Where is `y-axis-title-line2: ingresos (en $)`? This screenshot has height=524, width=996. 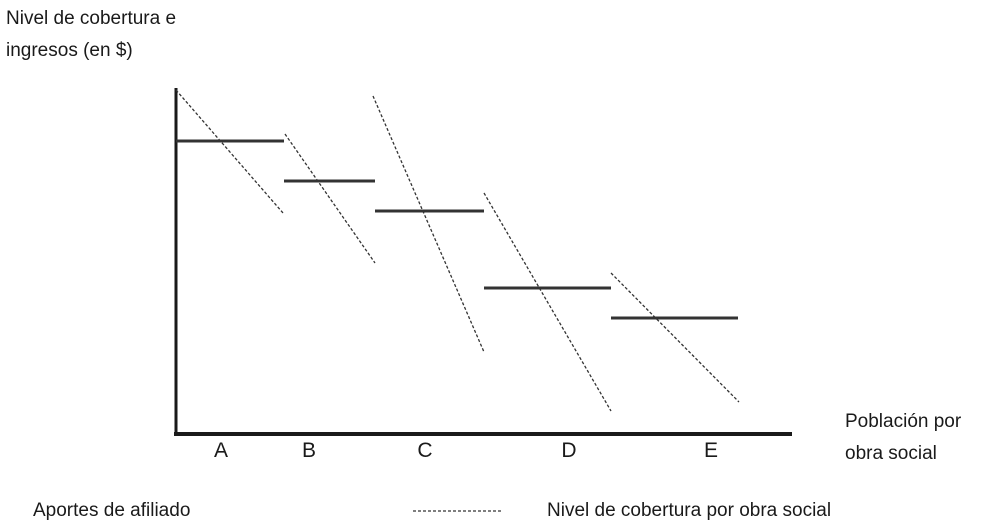
y-axis-title-line2: ingresos (en $) is located at coordinates (69, 50).